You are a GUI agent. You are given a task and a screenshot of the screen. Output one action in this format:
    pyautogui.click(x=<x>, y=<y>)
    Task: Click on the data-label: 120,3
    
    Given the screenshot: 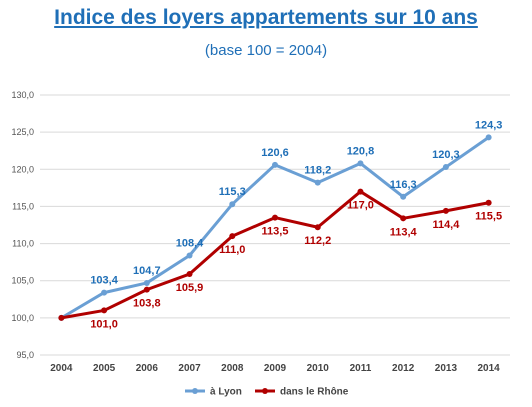 What is the action you would take?
    pyautogui.click(x=446, y=155)
    